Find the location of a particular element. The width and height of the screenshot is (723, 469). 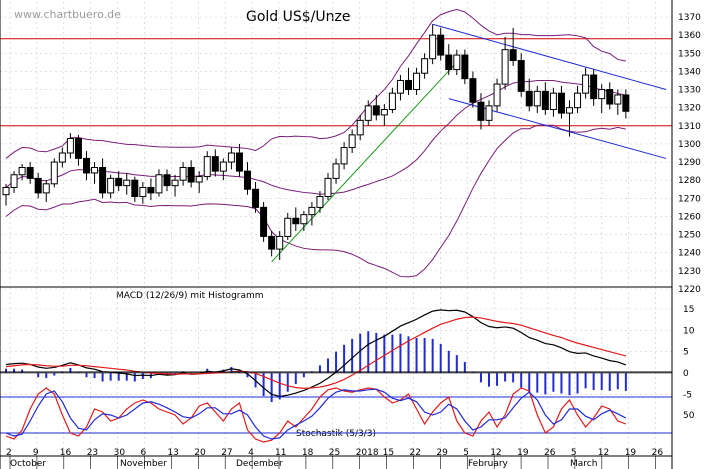

stoch-k-line is located at coordinates (316, 415).